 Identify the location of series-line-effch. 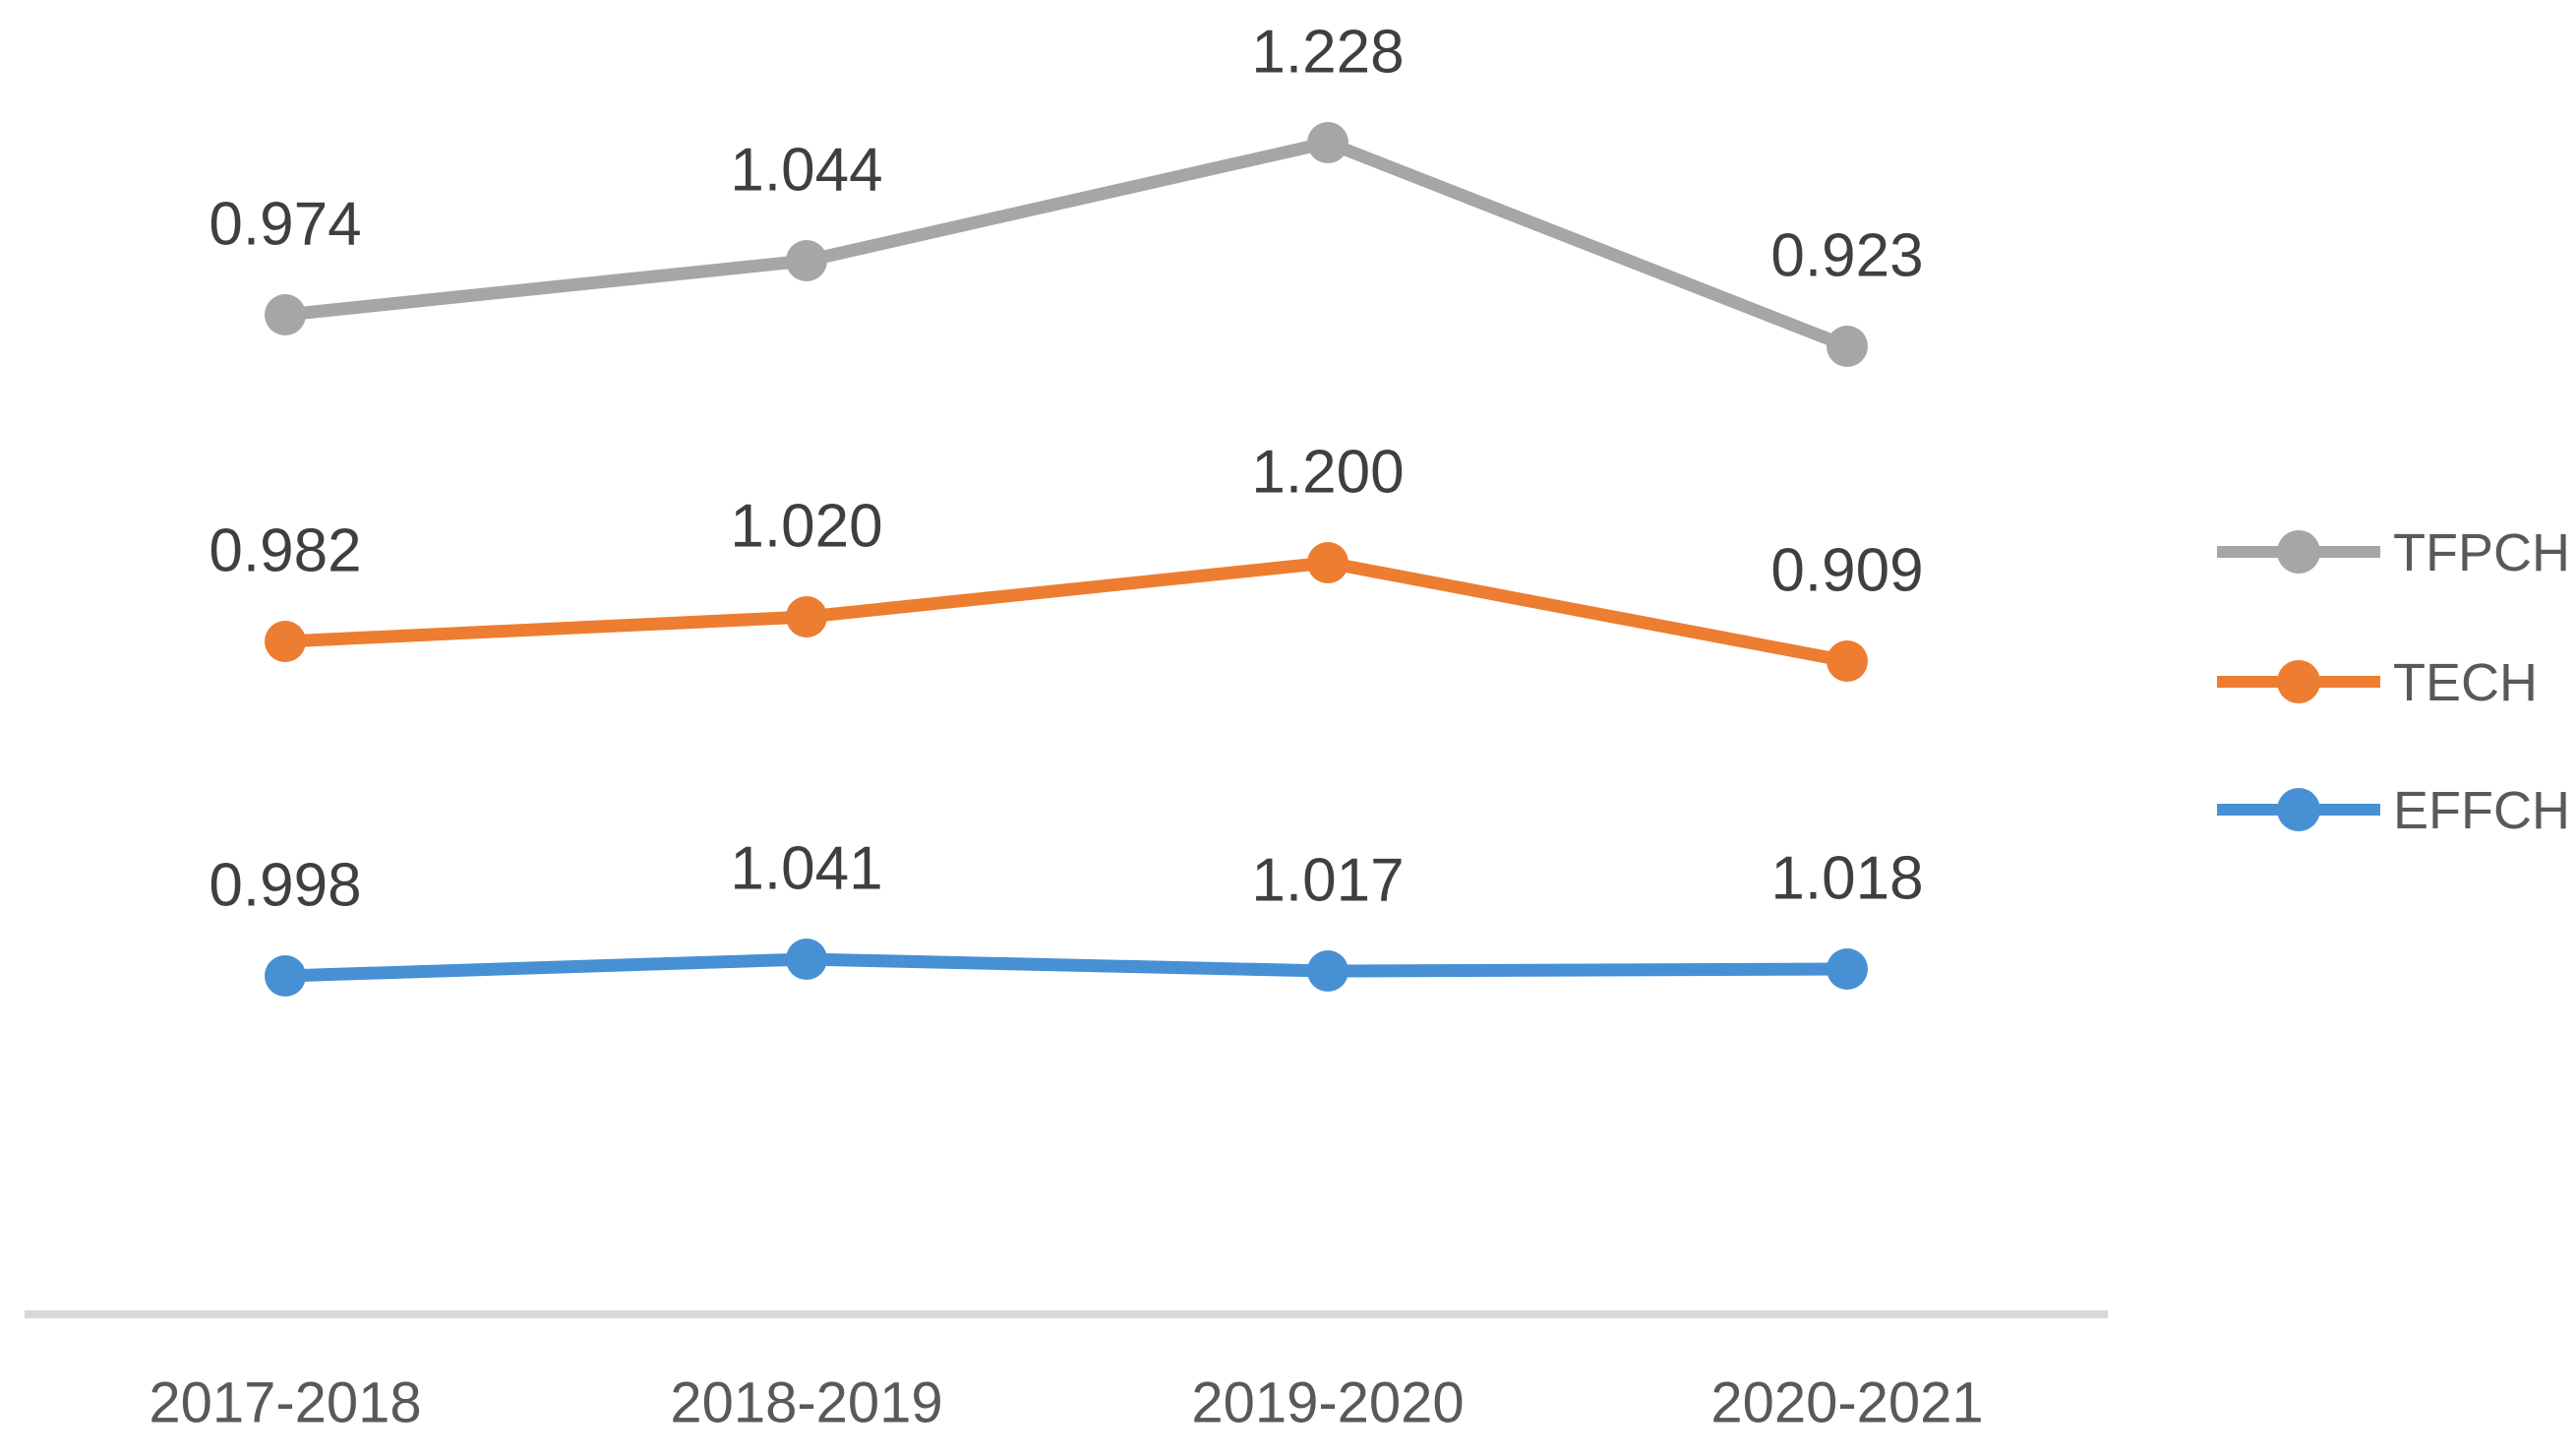
(1066, 967).